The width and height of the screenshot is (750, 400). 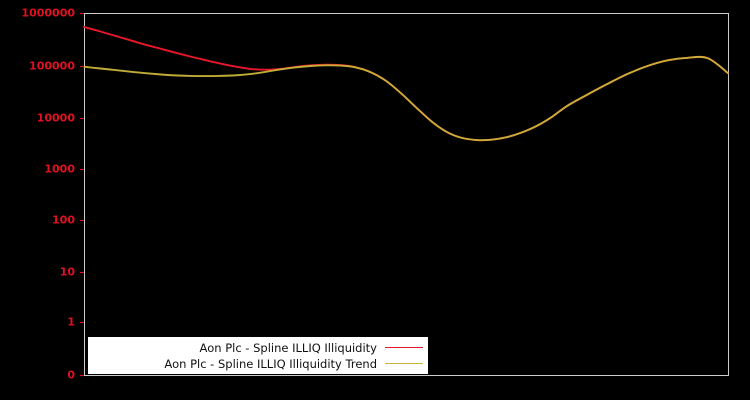 What do you see at coordinates (270, 363) in the screenshot?
I see `legend-label: Aon Plc - Spline ILLIQ Illiquidity Trend` at bounding box center [270, 363].